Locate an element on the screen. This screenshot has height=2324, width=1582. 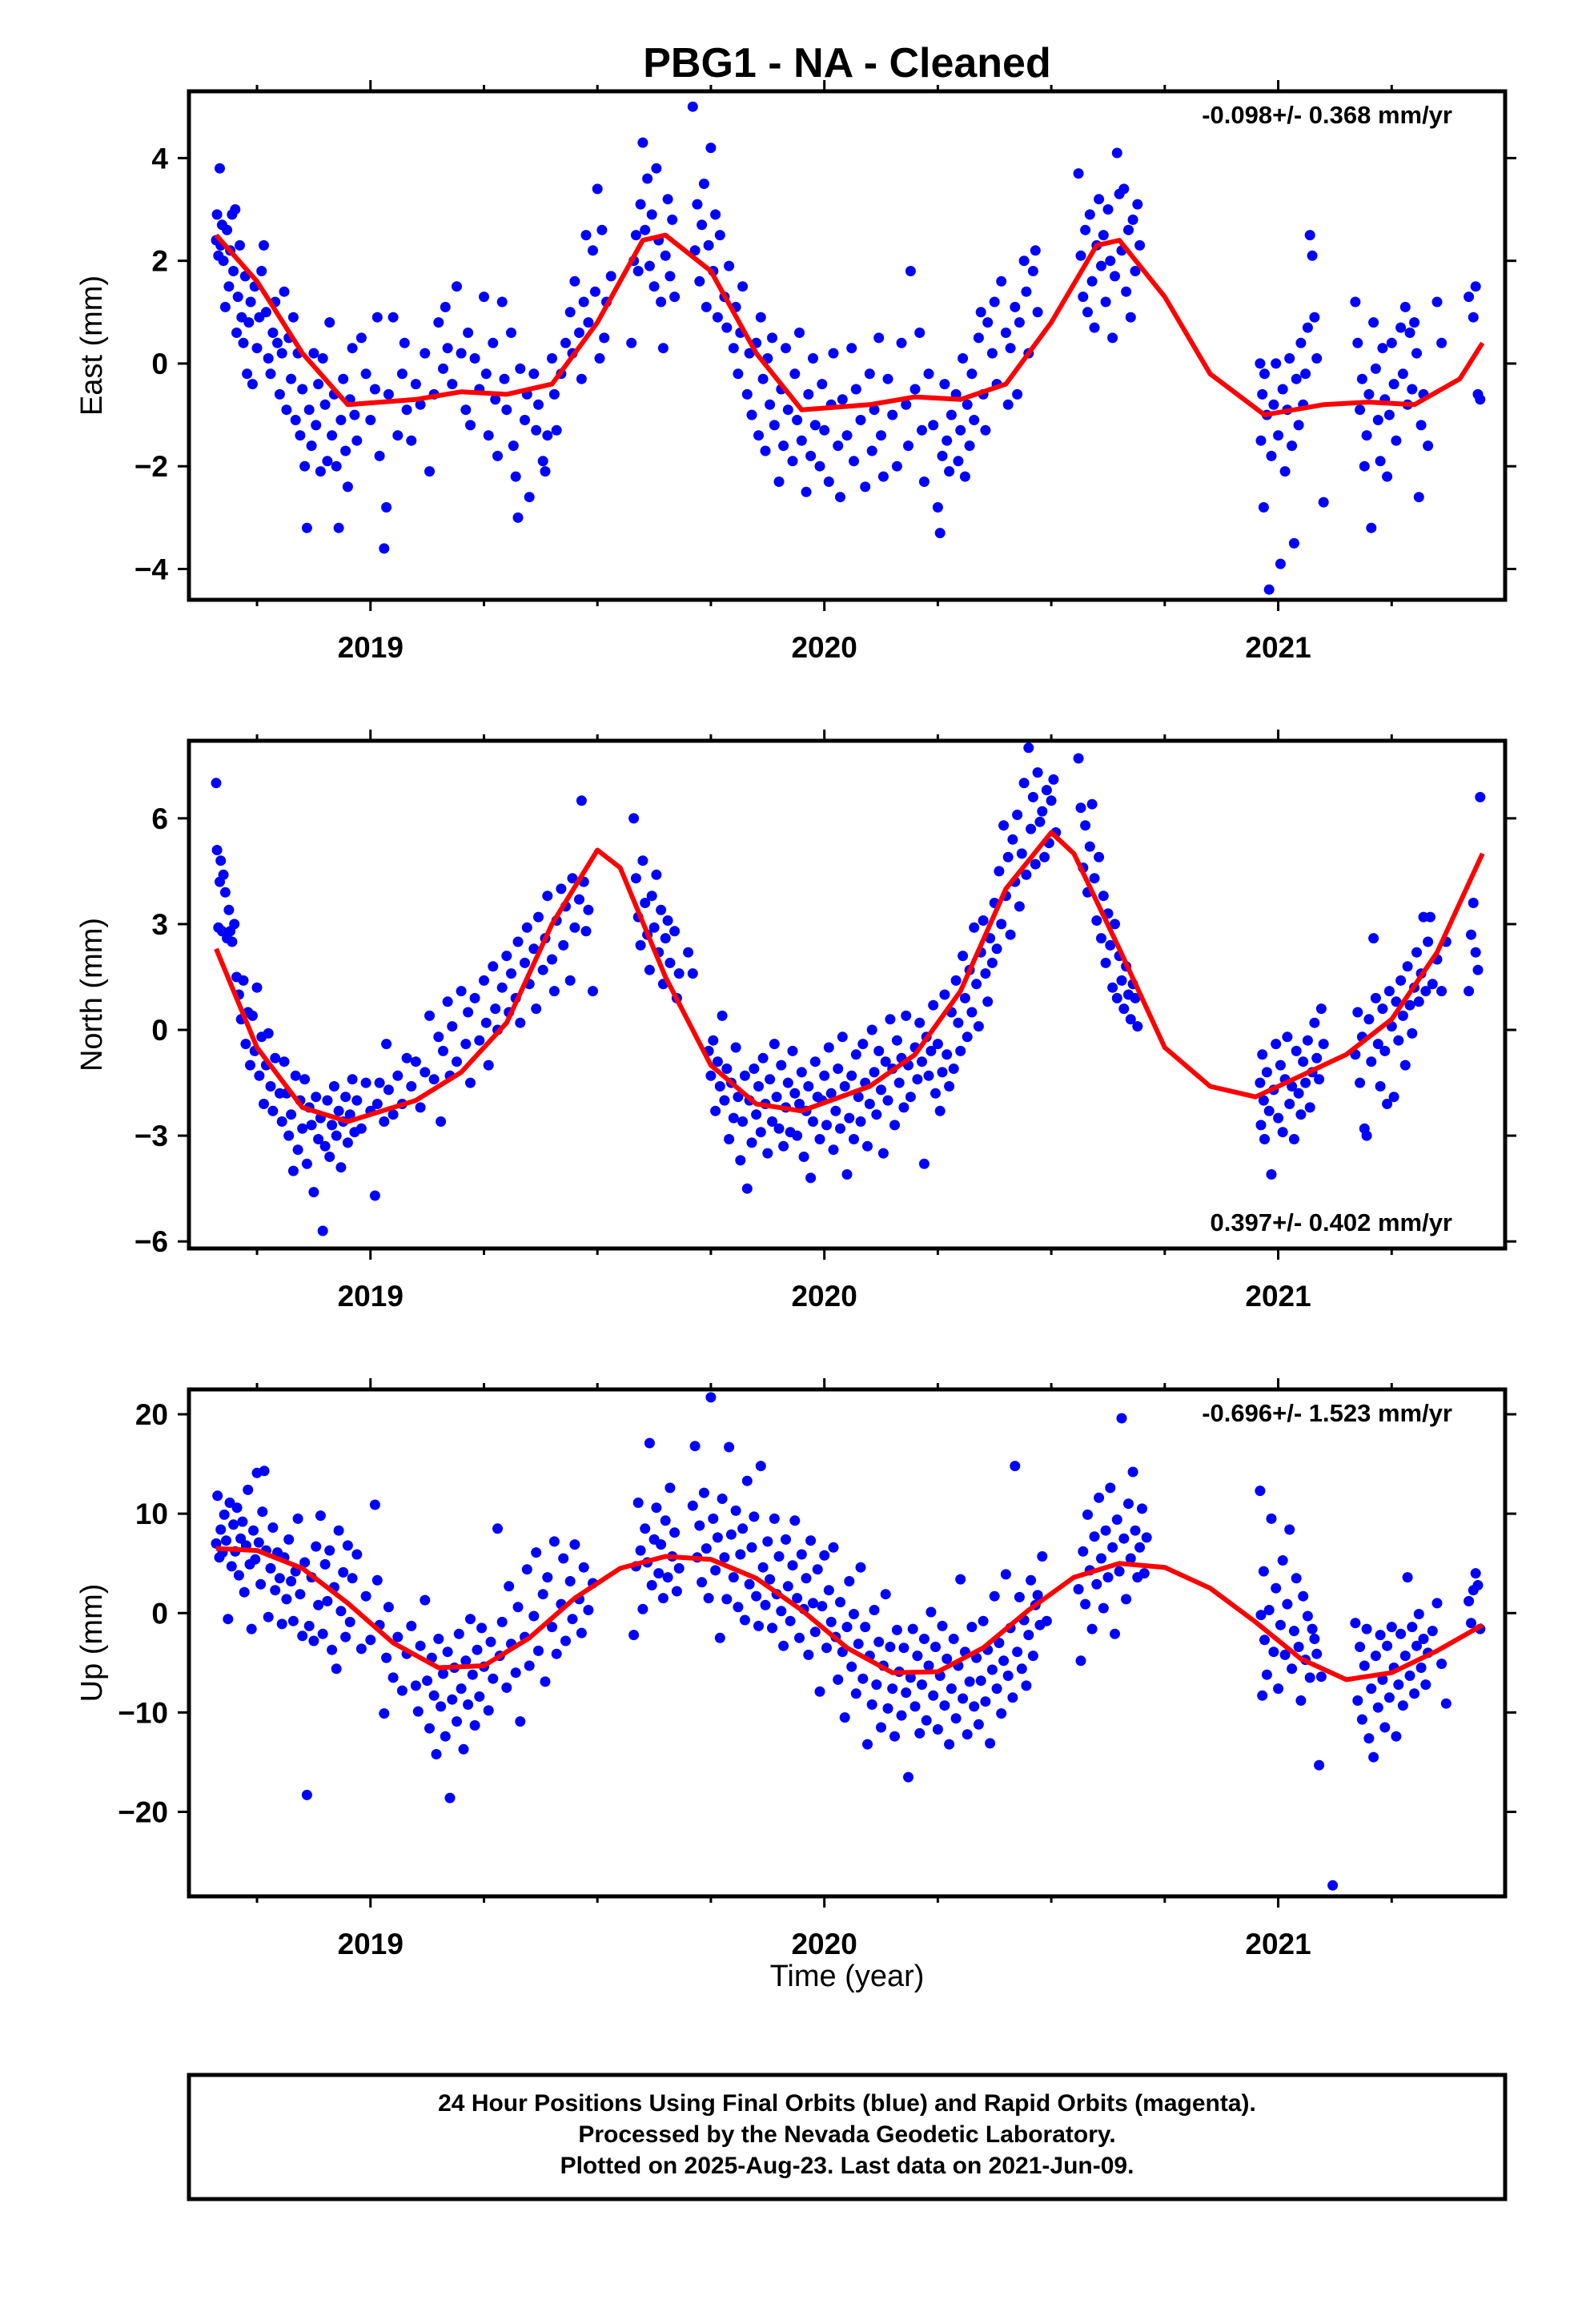
footer-frame is located at coordinates (847, 2137).